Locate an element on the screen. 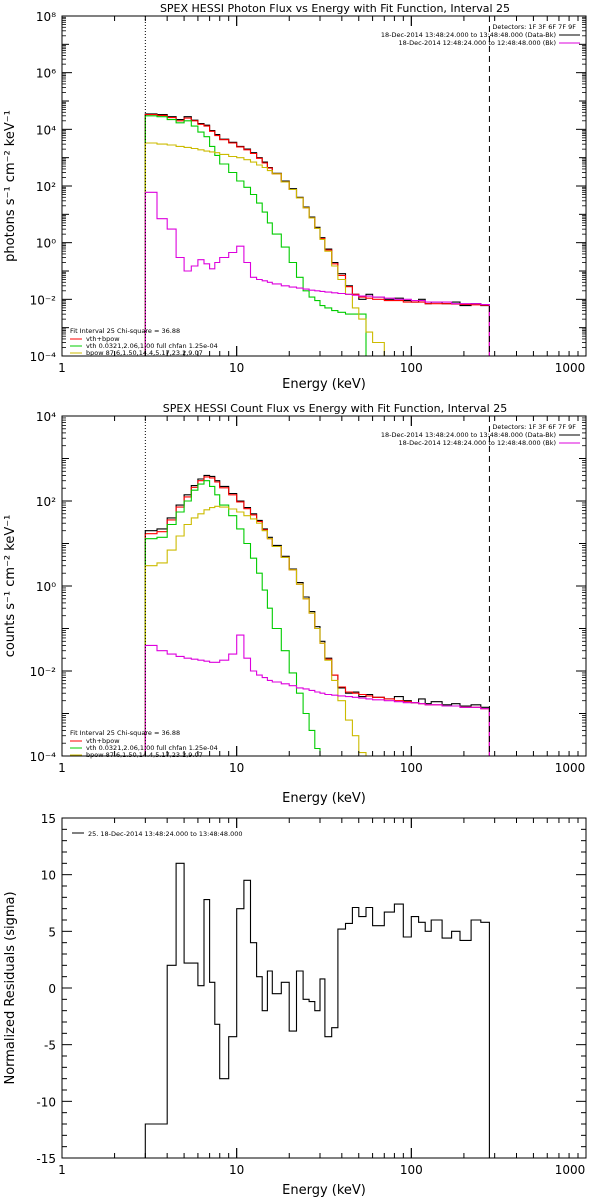  panel2-y-tick-label: 10⁻⁴ is located at coordinates (43, 757).